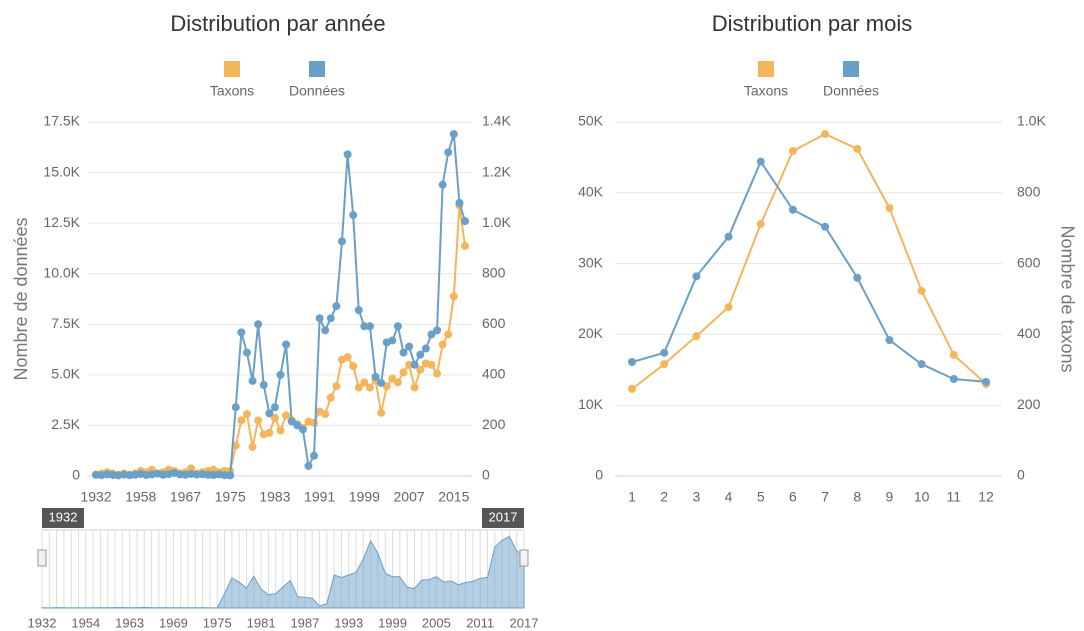 Image resolution: width=1084 pixels, height=631 pixels. What do you see at coordinates (1031, 121) in the screenshot?
I see `y2-tick-label: 1.0K` at bounding box center [1031, 121].